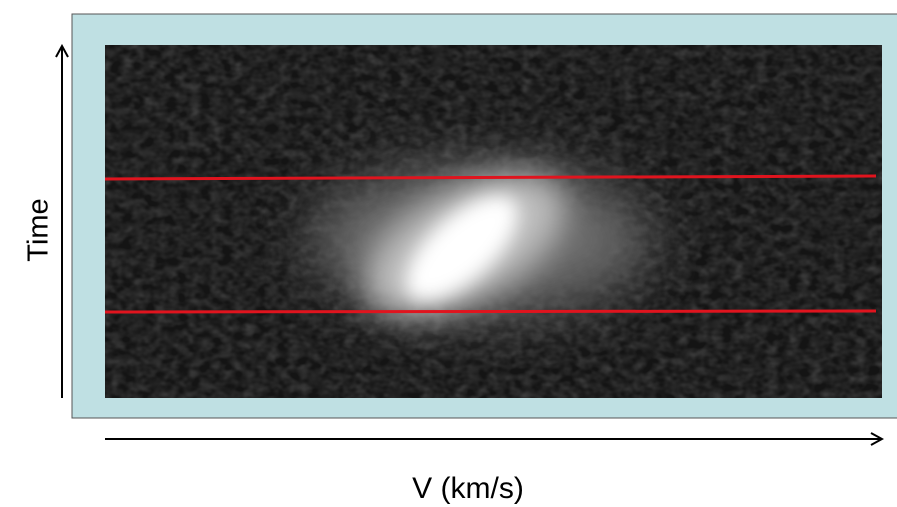 The height and width of the screenshot is (507, 897). Describe the element at coordinates (491, 177) in the screenshot. I see `upper-red-line` at that location.